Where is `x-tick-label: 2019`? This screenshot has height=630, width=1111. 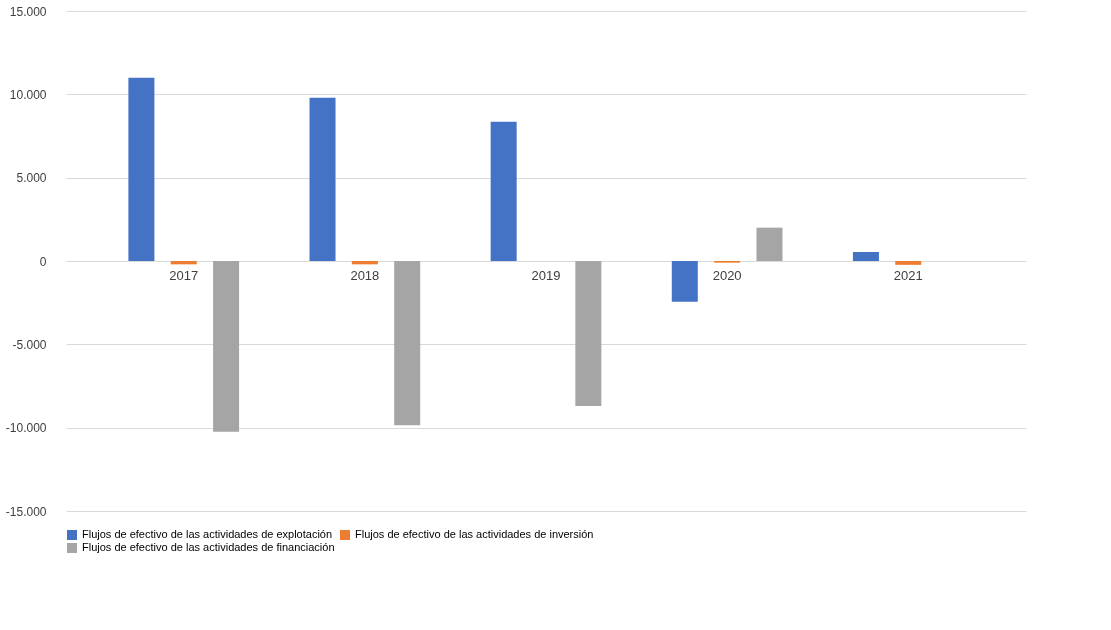 x-tick-label: 2019 is located at coordinates (546, 275).